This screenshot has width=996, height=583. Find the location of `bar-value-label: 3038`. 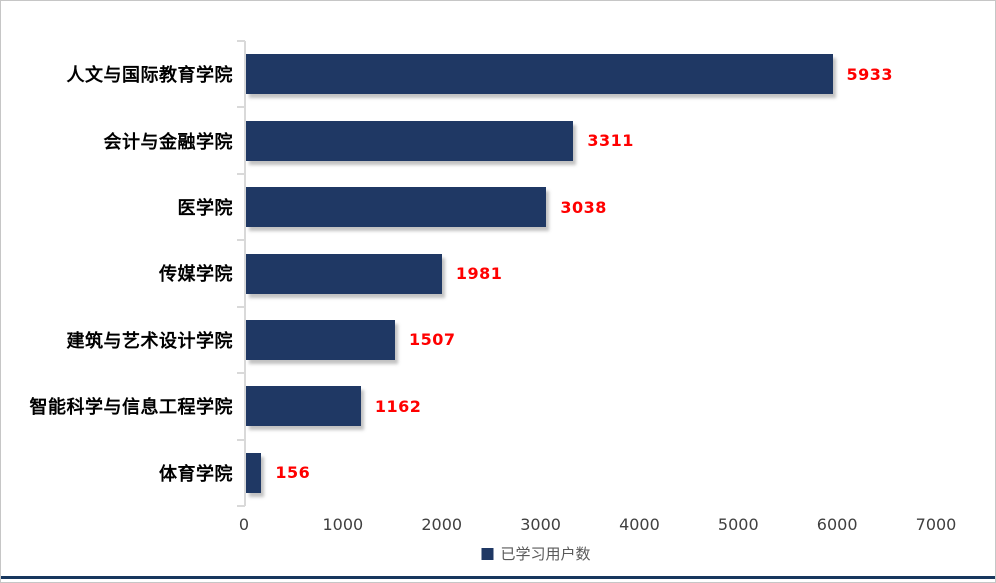

bar-value-label: 3038 is located at coordinates (583, 207).